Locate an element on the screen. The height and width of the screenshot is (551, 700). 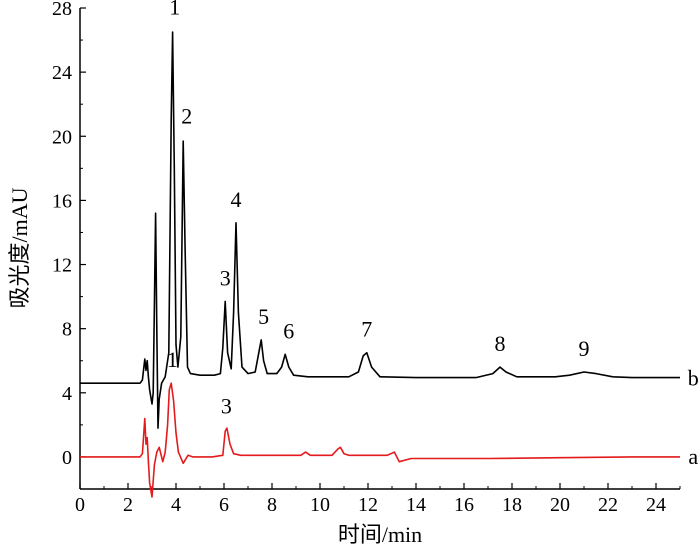
peak-label: 6 is located at coordinates (288, 330).